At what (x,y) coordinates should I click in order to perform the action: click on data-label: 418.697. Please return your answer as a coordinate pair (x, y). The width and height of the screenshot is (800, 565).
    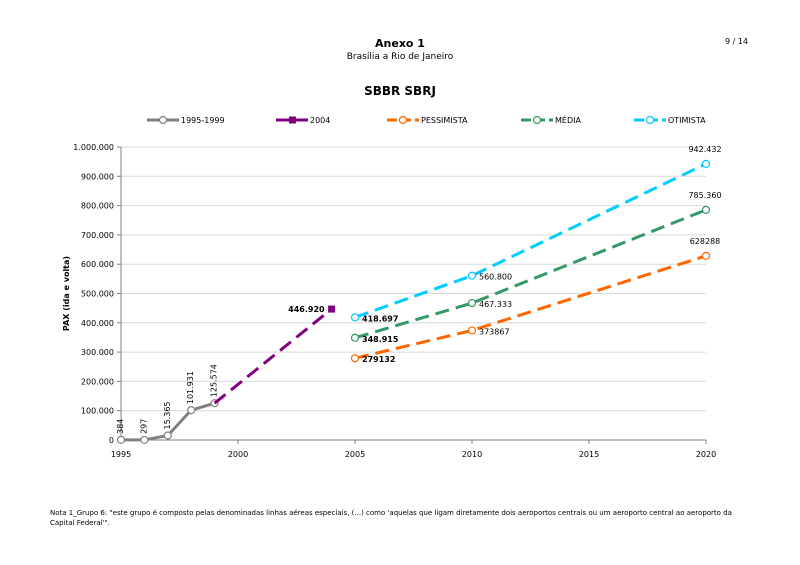
    Looking at the image, I should click on (380, 318).